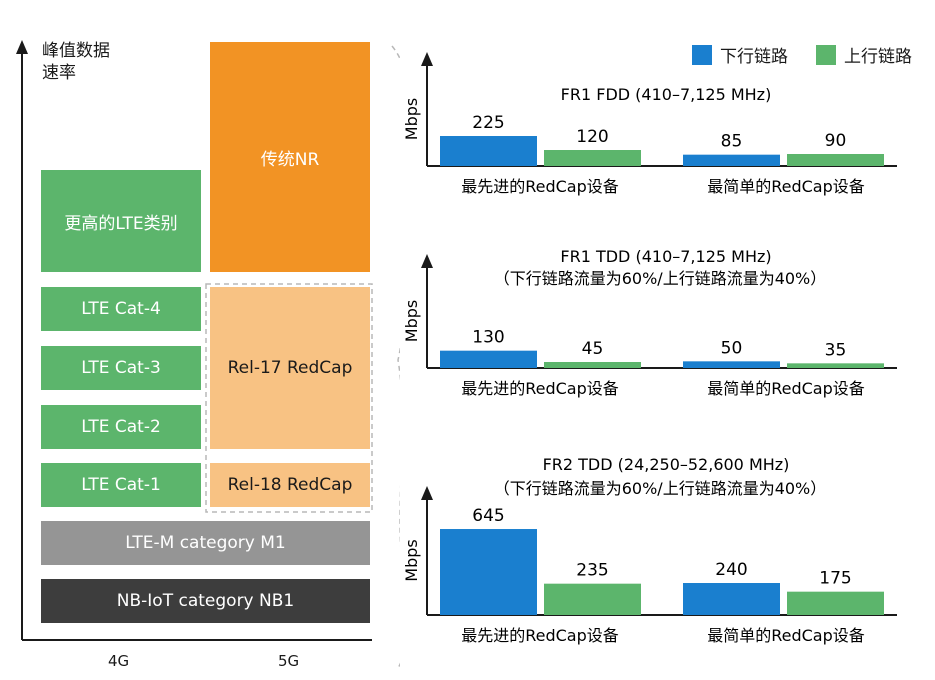 The width and height of the screenshot is (935, 680). Describe the element at coordinates (754, 57) in the screenshot. I see `legend-downlink-label: 下行链路` at that location.